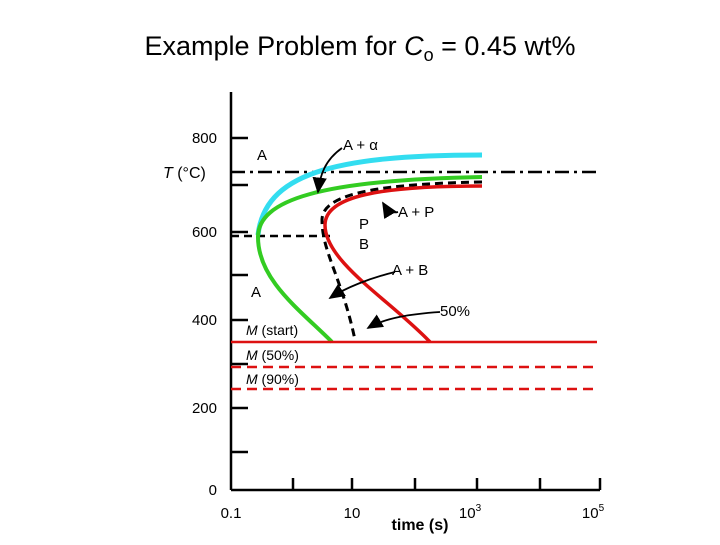 This screenshot has height=545, width=720. Describe the element at coordinates (272, 355) in the screenshot. I see `martensite-label: M (50%)` at that location.